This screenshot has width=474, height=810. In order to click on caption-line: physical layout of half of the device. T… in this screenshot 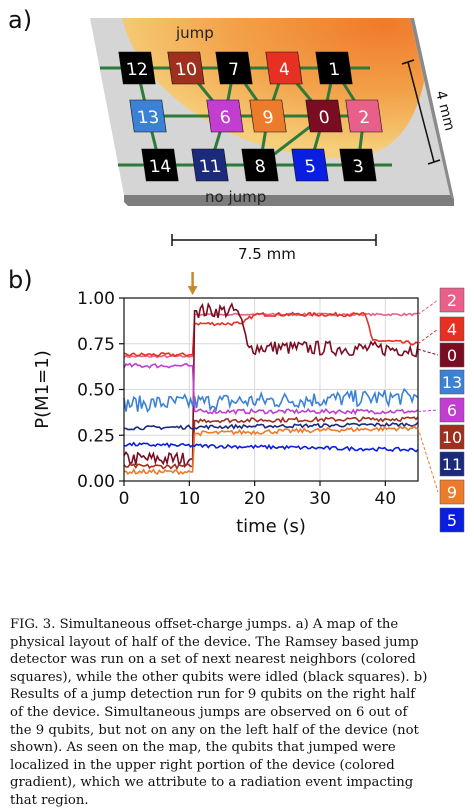, I will do `click(214, 642)`.